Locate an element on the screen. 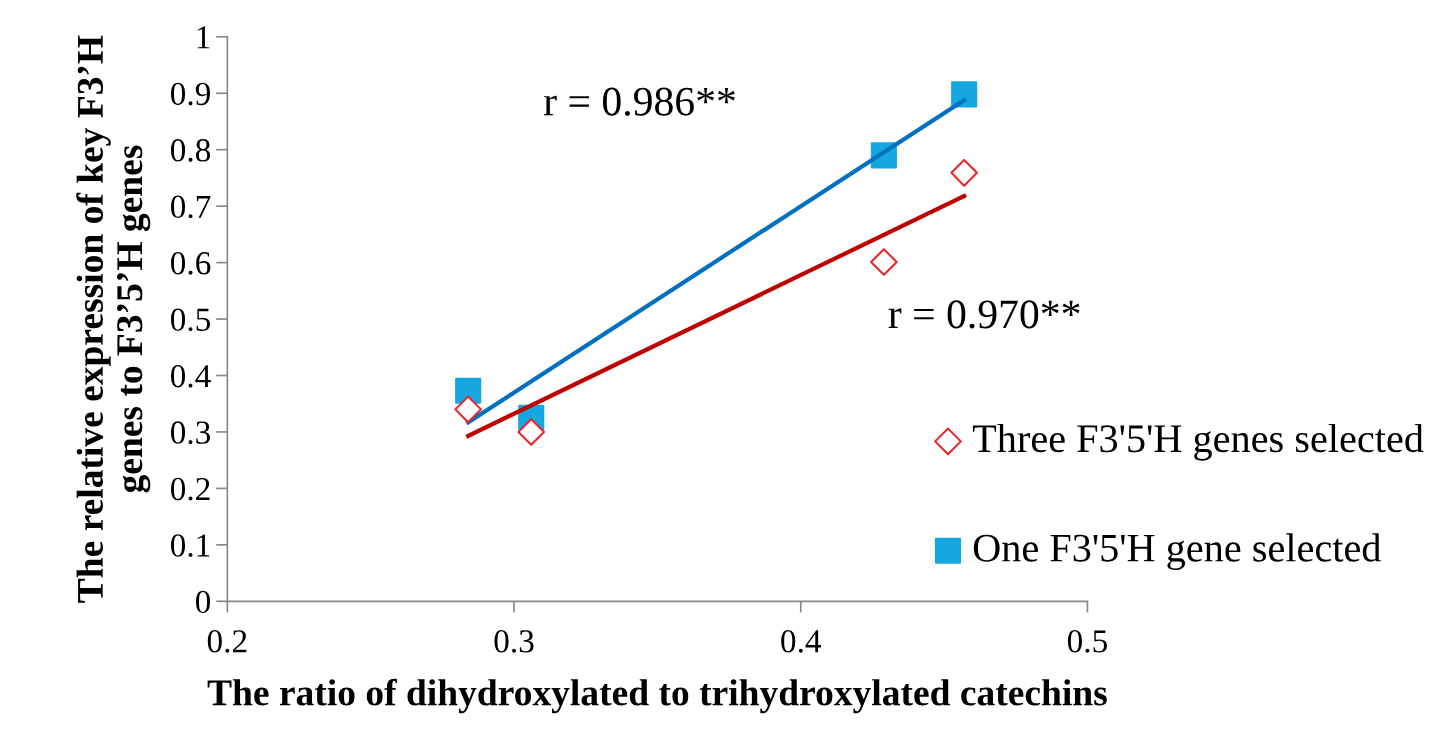 This screenshot has height=736, width=1448. x-tick-label: 0.4 is located at coordinates (801, 641).